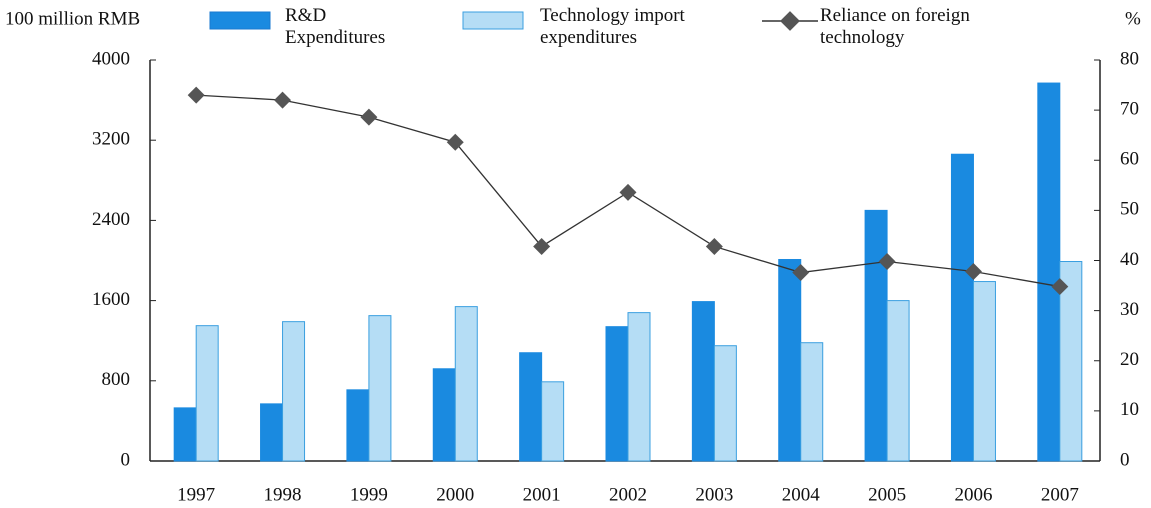 Image resolution: width=1151 pixels, height=508 pixels. What do you see at coordinates (542, 494) in the screenshot?
I see `x-tick-label: 2001` at bounding box center [542, 494].